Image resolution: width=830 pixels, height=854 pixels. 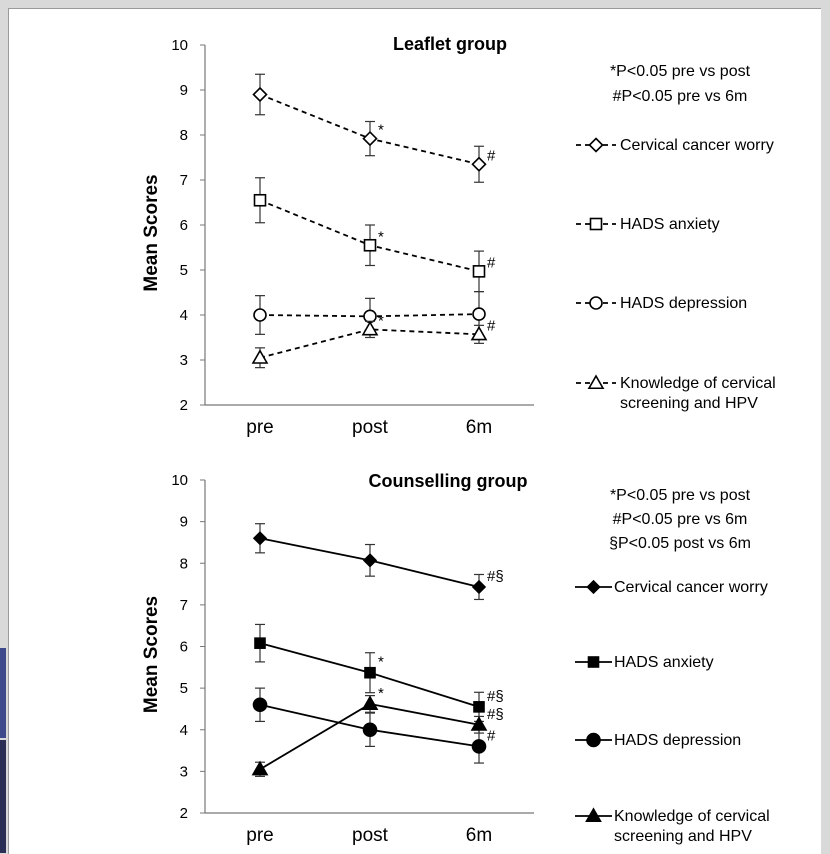 What do you see at coordinates (3, 693) in the screenshot?
I see `window-edge-strip` at bounding box center [3, 693].